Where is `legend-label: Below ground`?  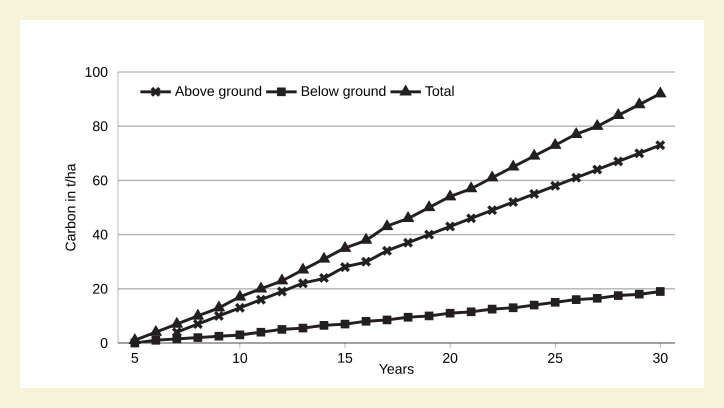
legend-label: Below ground is located at coordinates (344, 92).